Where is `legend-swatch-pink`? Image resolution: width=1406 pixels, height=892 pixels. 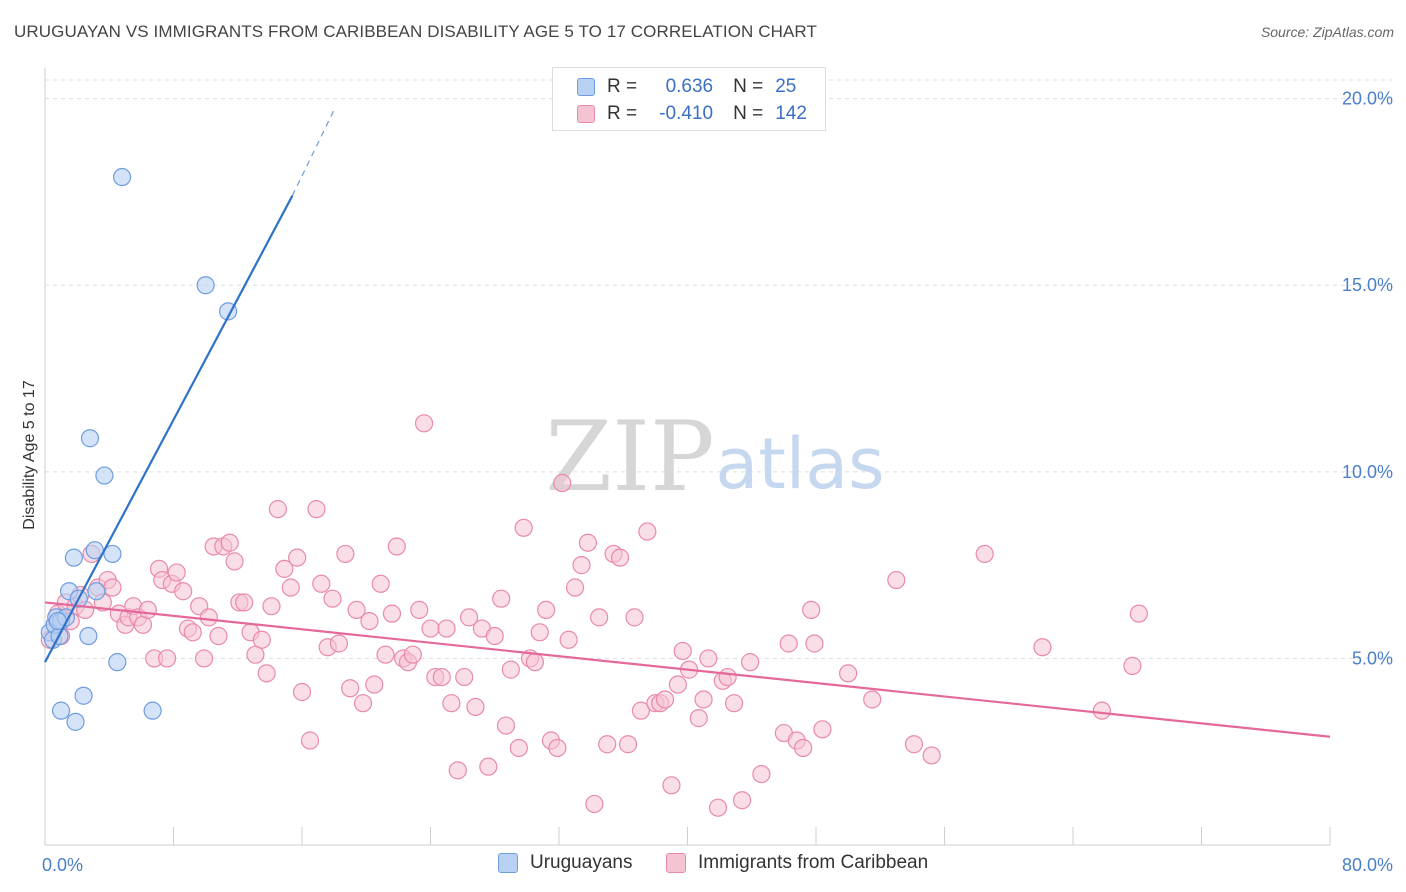
legend-swatch-pink is located at coordinates (586, 114).